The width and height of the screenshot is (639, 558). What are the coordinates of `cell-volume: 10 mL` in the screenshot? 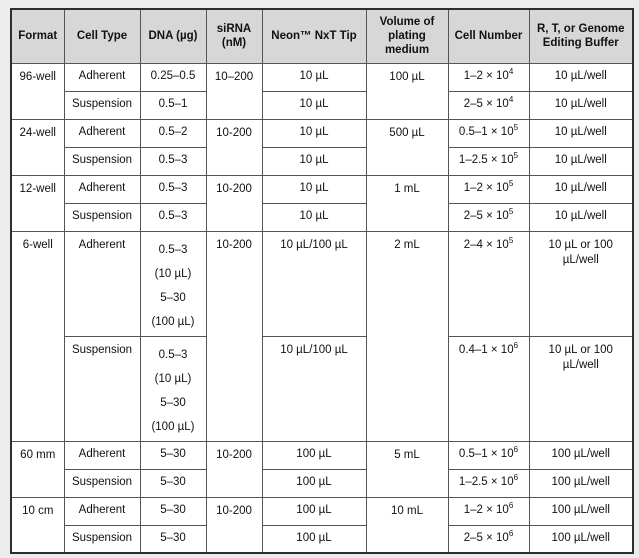 It's located at (407, 525).